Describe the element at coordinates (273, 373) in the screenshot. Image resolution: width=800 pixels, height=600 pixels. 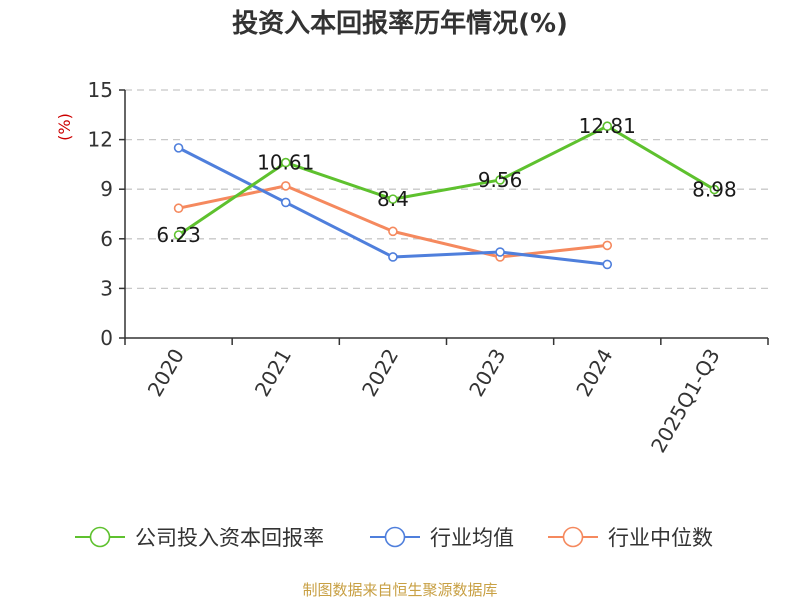
I see `x-tick-label: 2021` at that location.